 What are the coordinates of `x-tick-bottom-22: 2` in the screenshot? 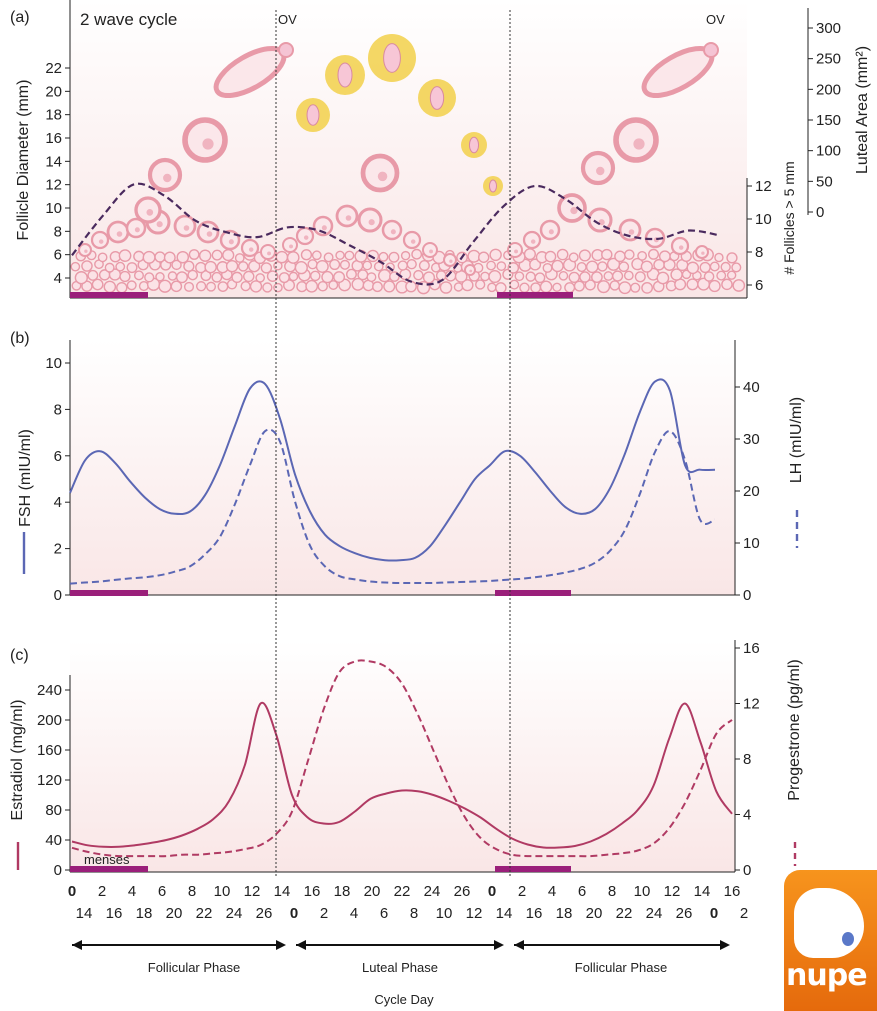 It's located at (744, 913).